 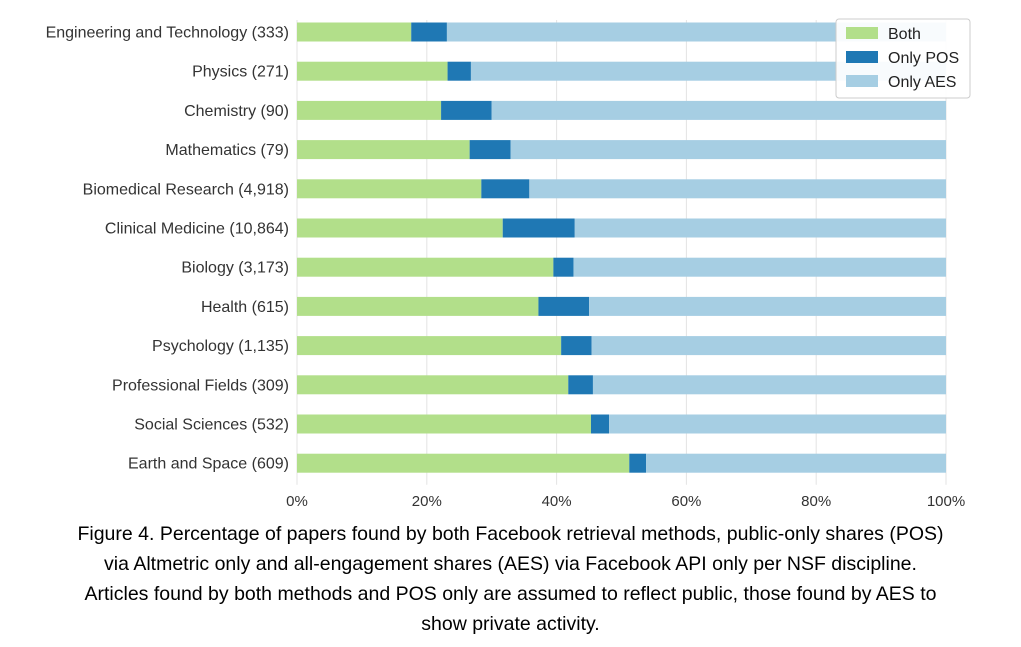 I want to click on category-label: Biology (3,173), so click(x=235, y=268).